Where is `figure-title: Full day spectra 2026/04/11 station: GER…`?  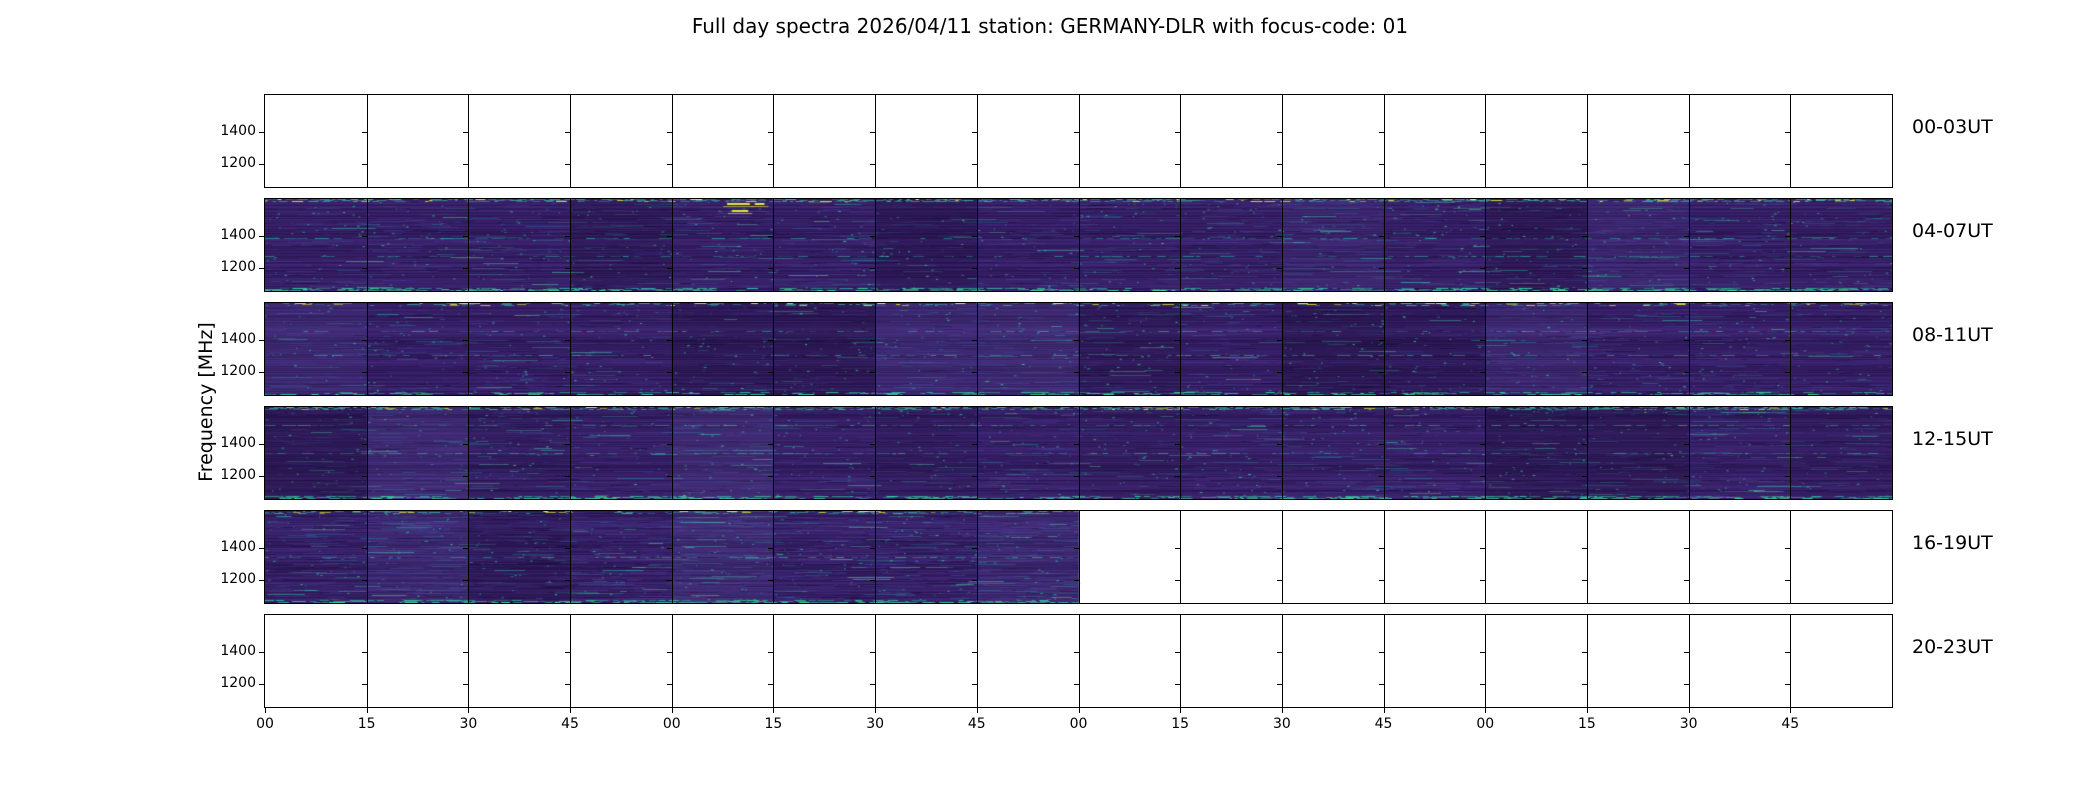
figure-title: Full day spectra 2026/04/11 station: GER… is located at coordinates (1050, 26).